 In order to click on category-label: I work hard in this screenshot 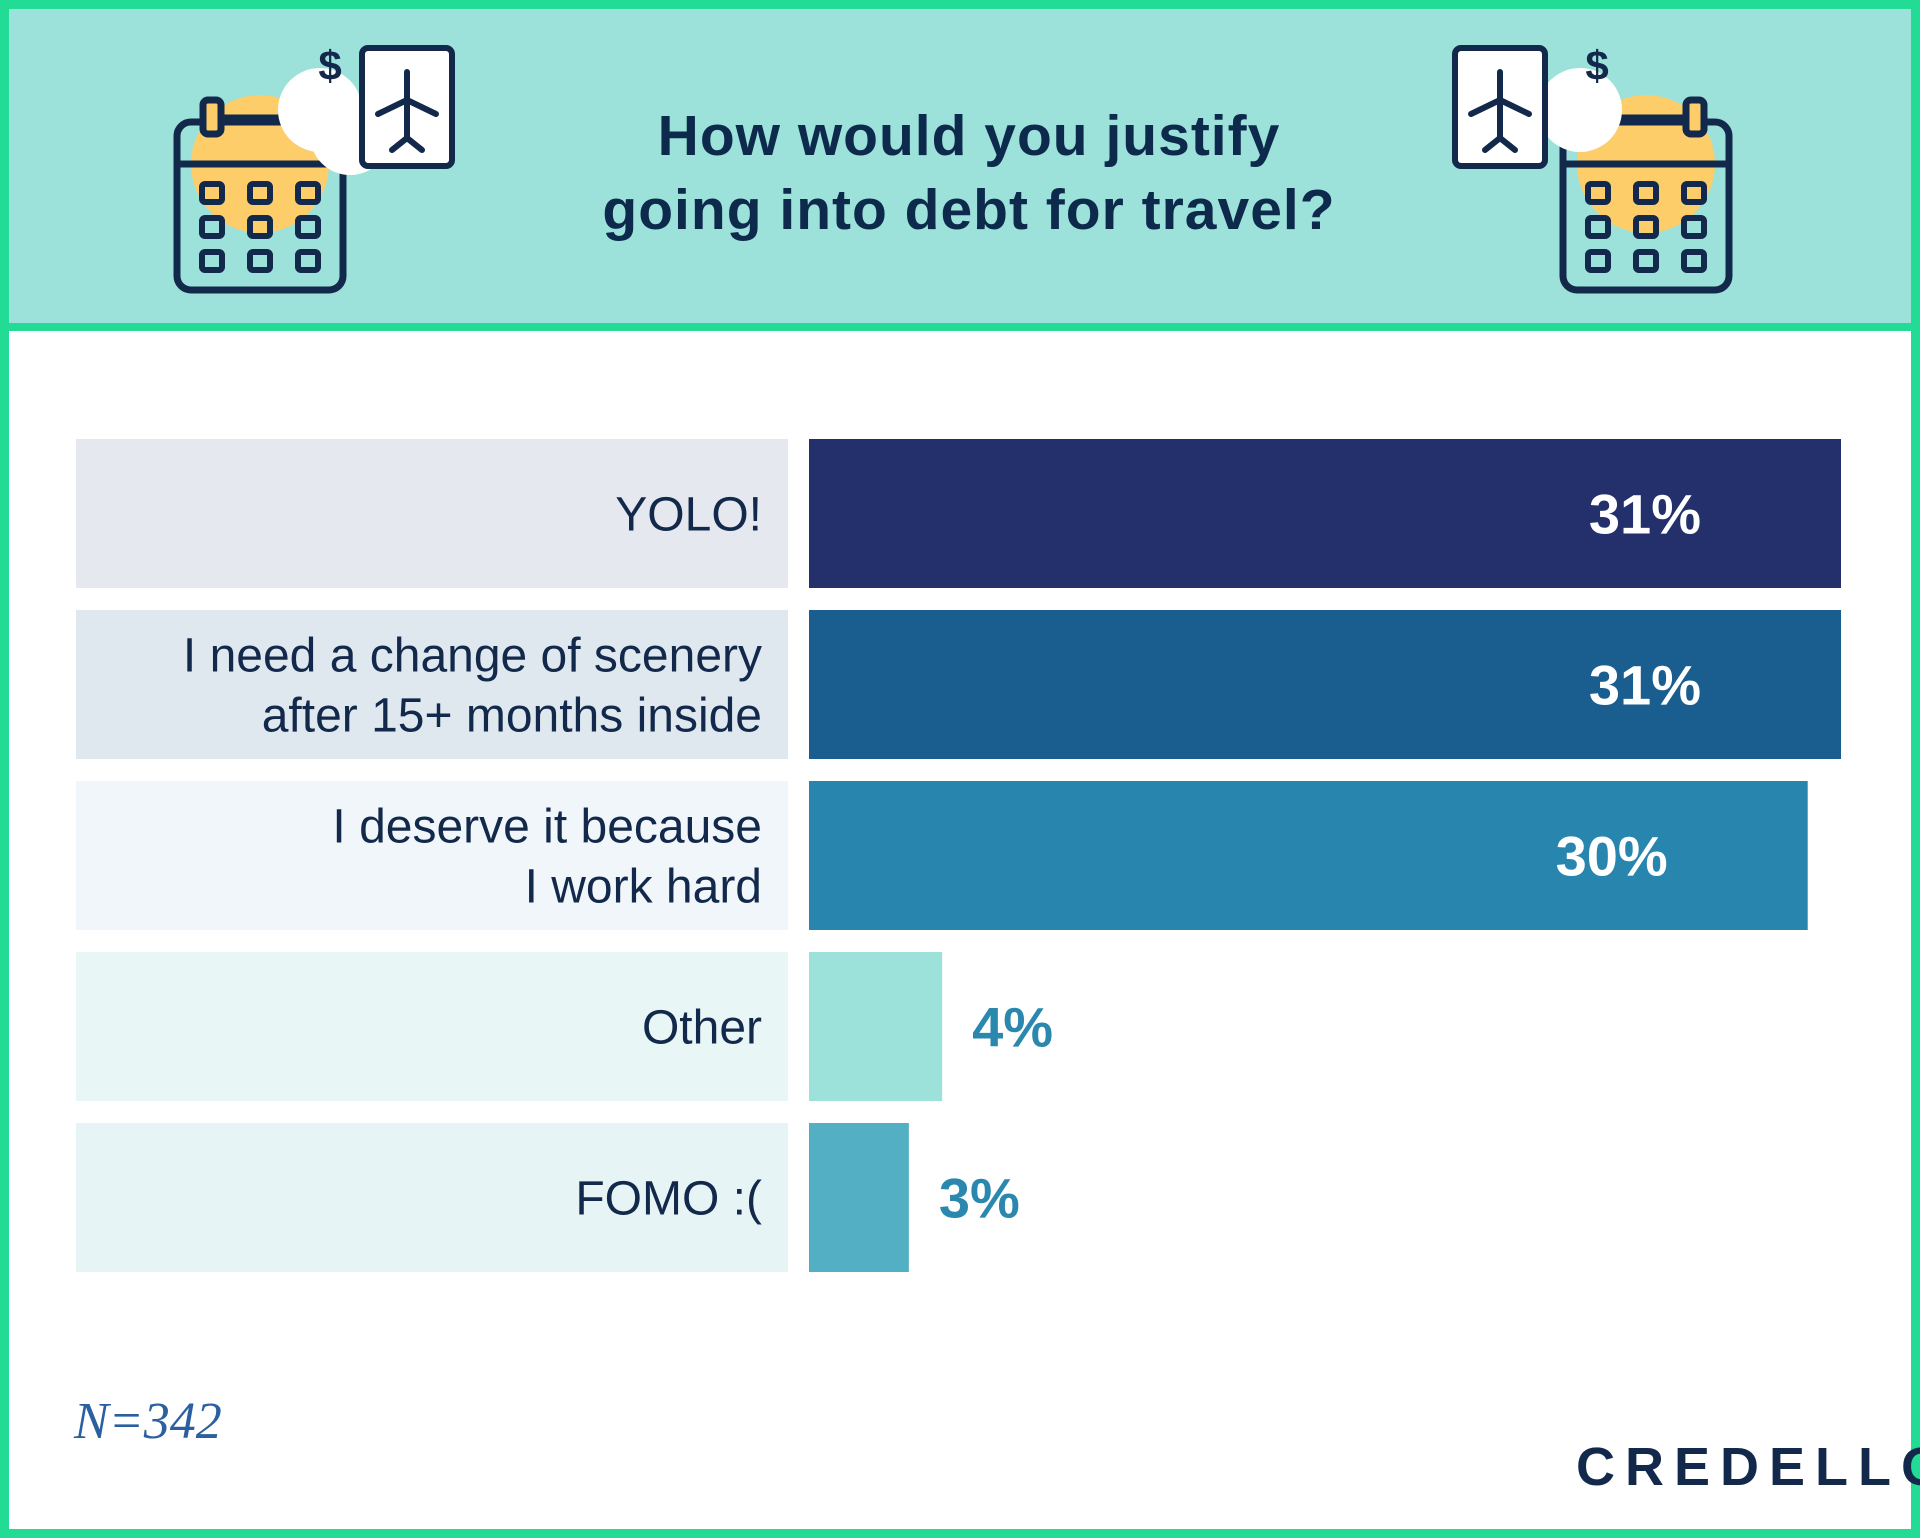, I will do `click(643, 887)`.